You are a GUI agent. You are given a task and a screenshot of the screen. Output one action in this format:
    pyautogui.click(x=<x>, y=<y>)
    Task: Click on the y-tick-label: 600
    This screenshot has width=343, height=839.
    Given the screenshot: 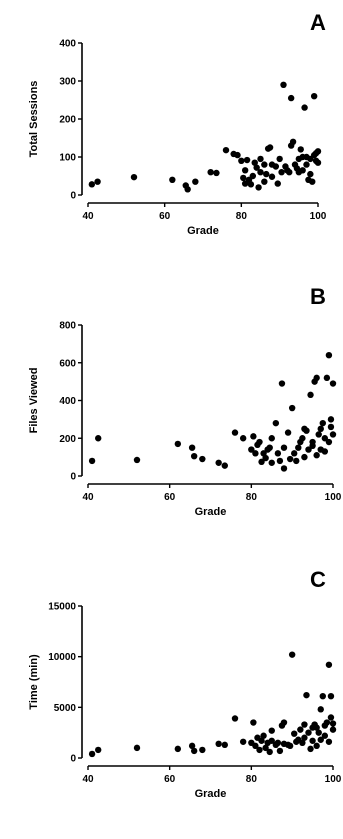 What is the action you would take?
    pyautogui.click(x=67, y=363)
    